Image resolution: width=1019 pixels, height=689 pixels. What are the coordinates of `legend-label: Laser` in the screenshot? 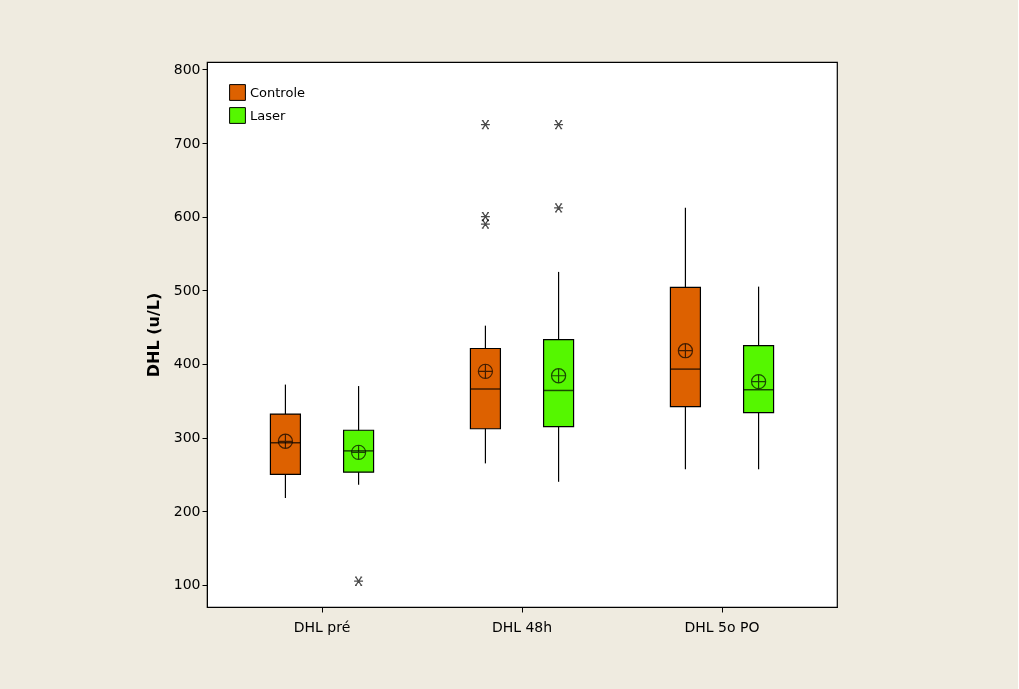 It's located at (268, 115).